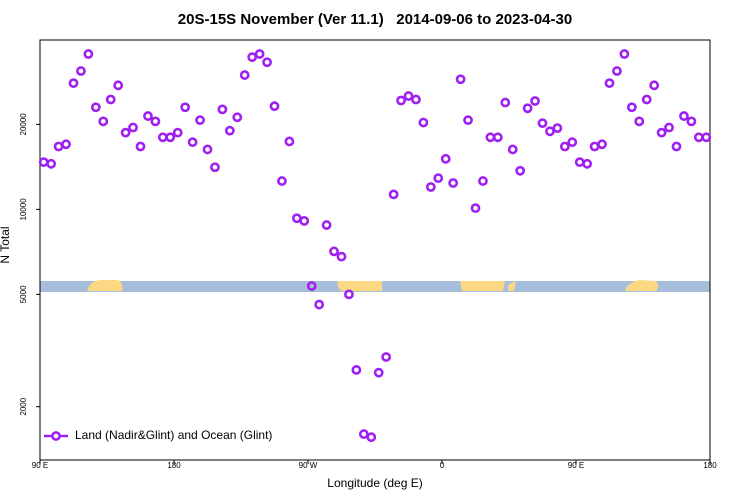 The image size is (750, 500). I want to click on x-tick-label: 90 W, so click(308, 465).